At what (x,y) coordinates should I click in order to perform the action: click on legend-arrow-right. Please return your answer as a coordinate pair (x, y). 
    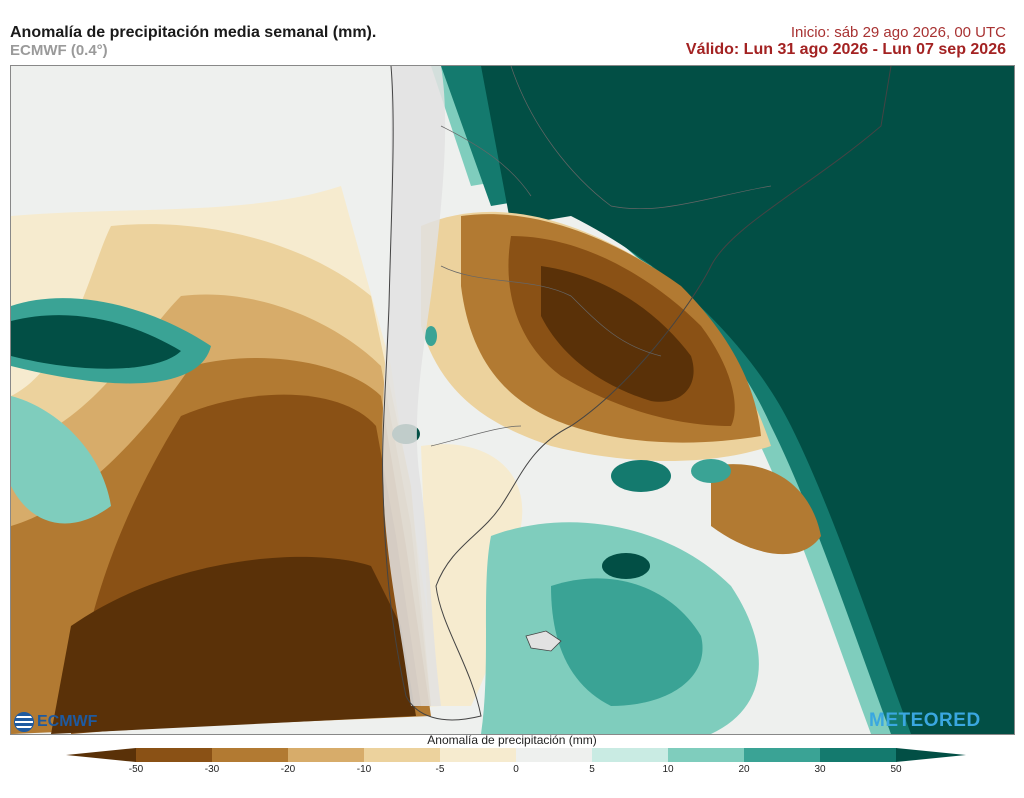
    Looking at the image, I should click on (931, 755).